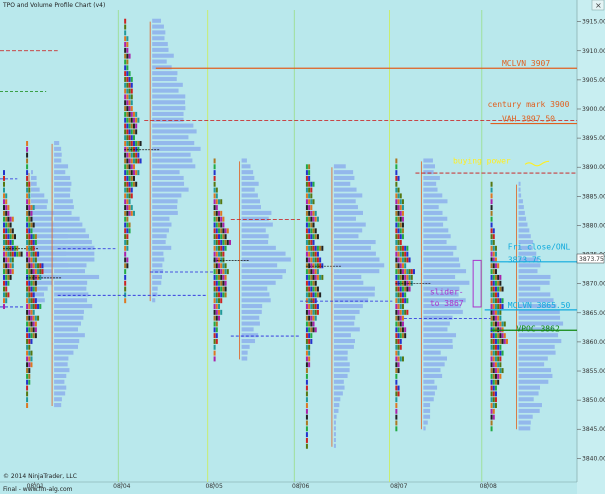 The width and height of the screenshot is (605, 494). What do you see at coordinates (482, 160) in the screenshot?
I see `annotation-label: buying power` at bounding box center [482, 160].